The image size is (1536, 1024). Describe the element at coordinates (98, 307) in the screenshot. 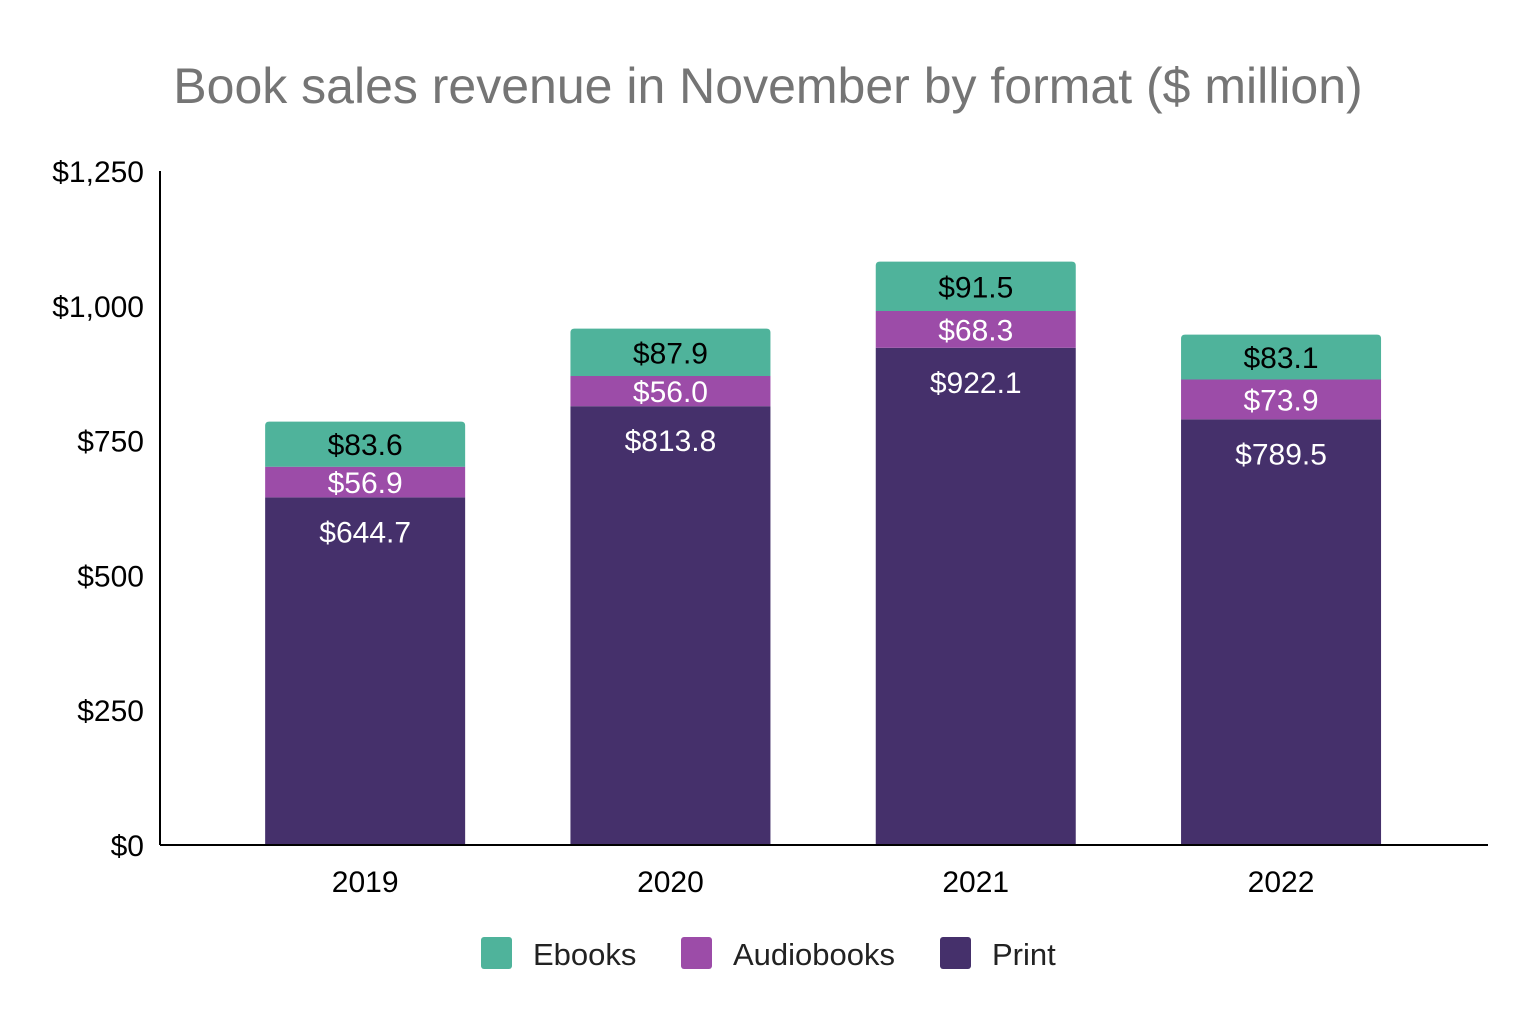

I see `y-tick-label: $1,000` at that location.